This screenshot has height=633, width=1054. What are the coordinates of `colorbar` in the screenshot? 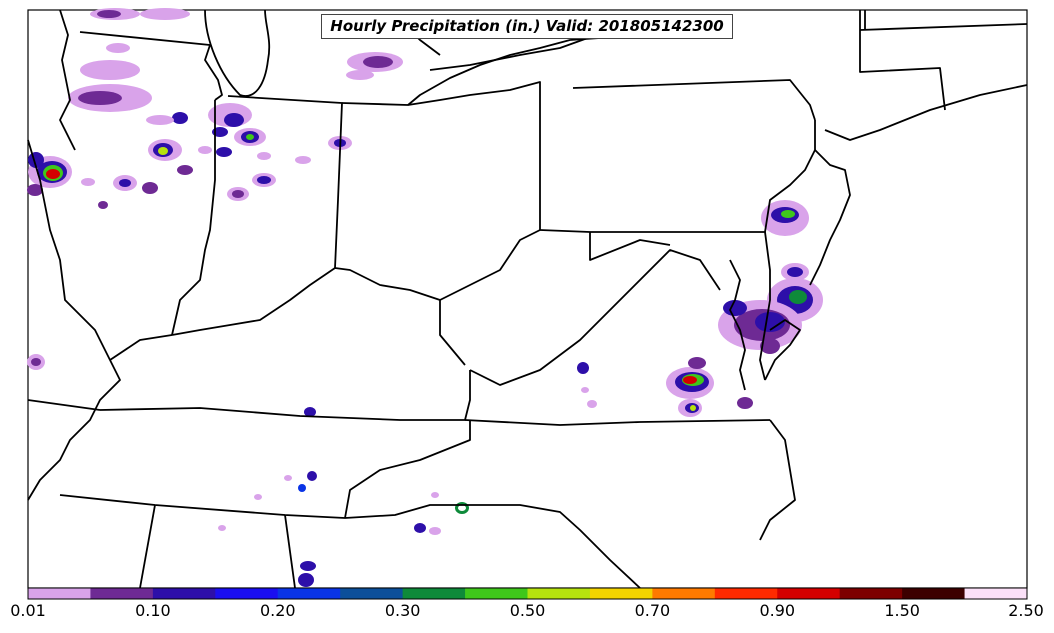 It's located at (527, 593).